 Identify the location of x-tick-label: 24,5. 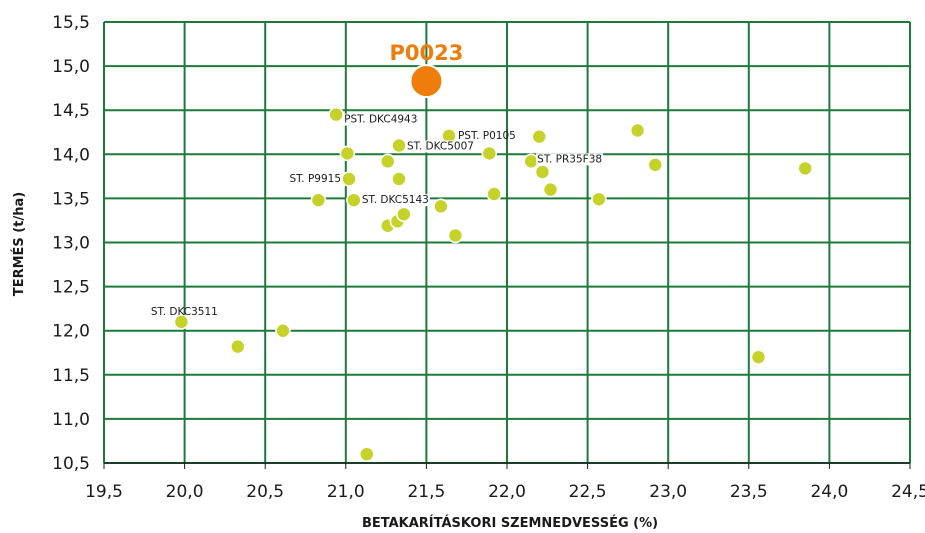
(908, 492).